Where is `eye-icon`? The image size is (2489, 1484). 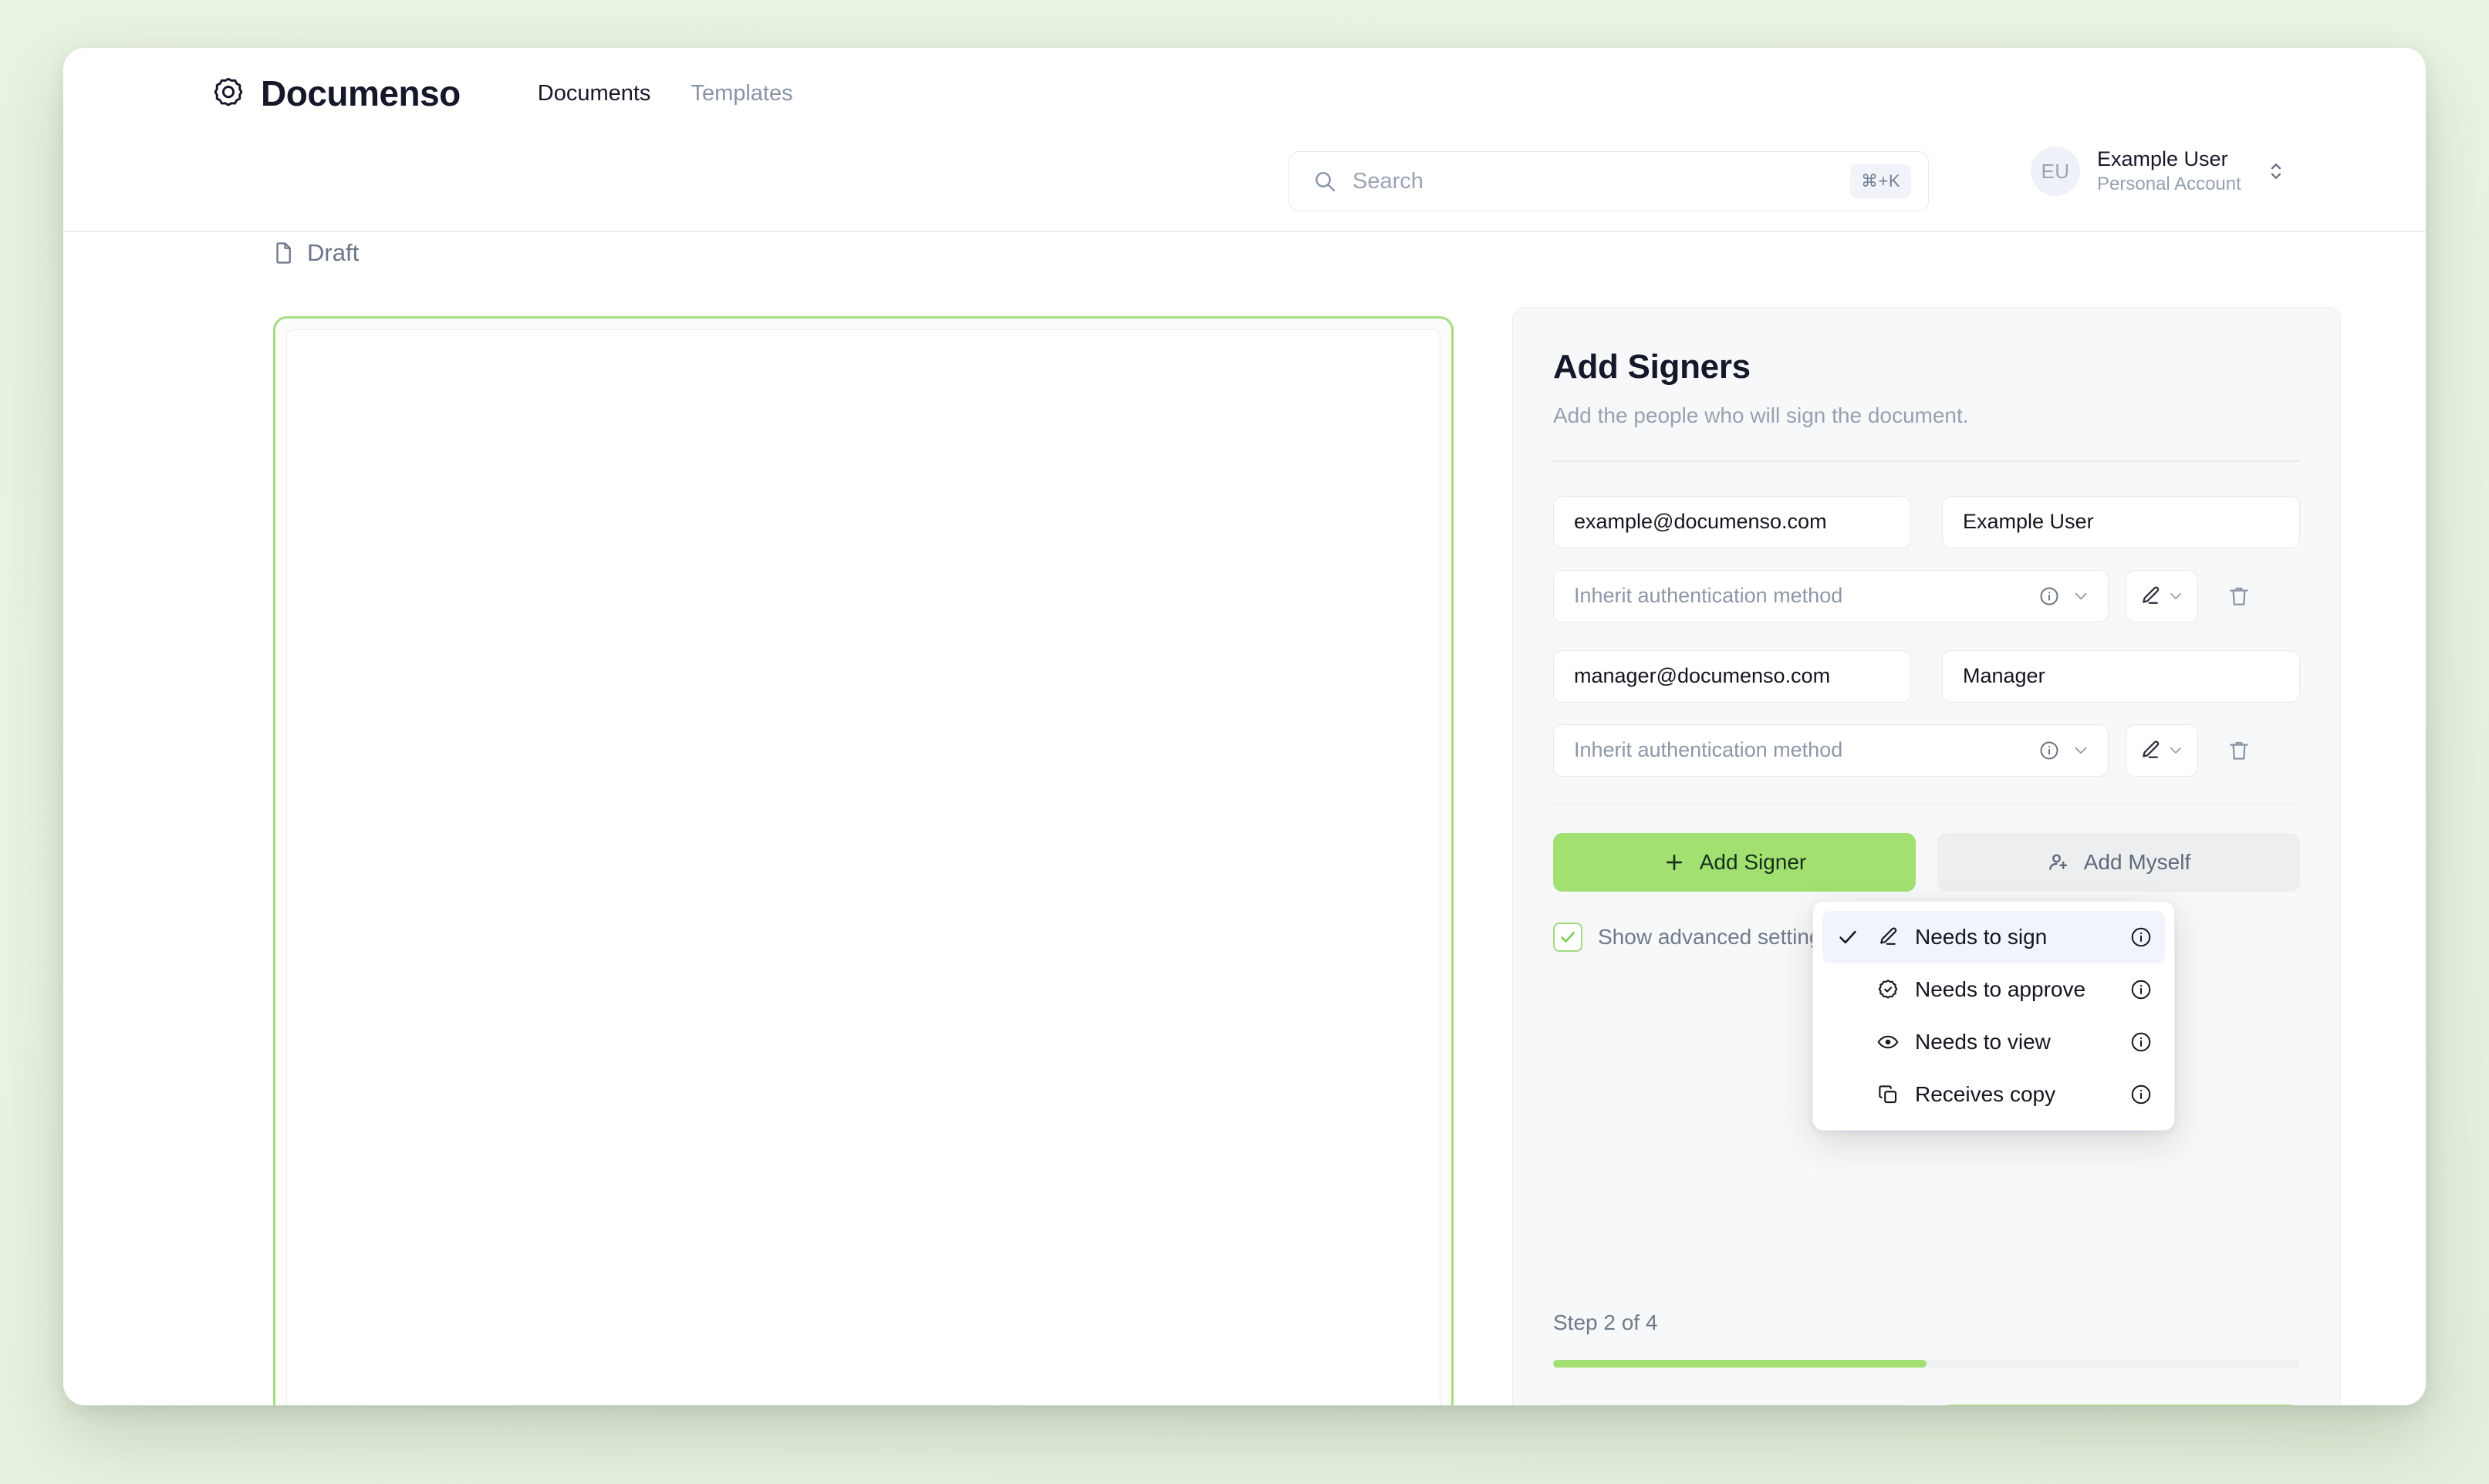 eye-icon is located at coordinates (1888, 1042).